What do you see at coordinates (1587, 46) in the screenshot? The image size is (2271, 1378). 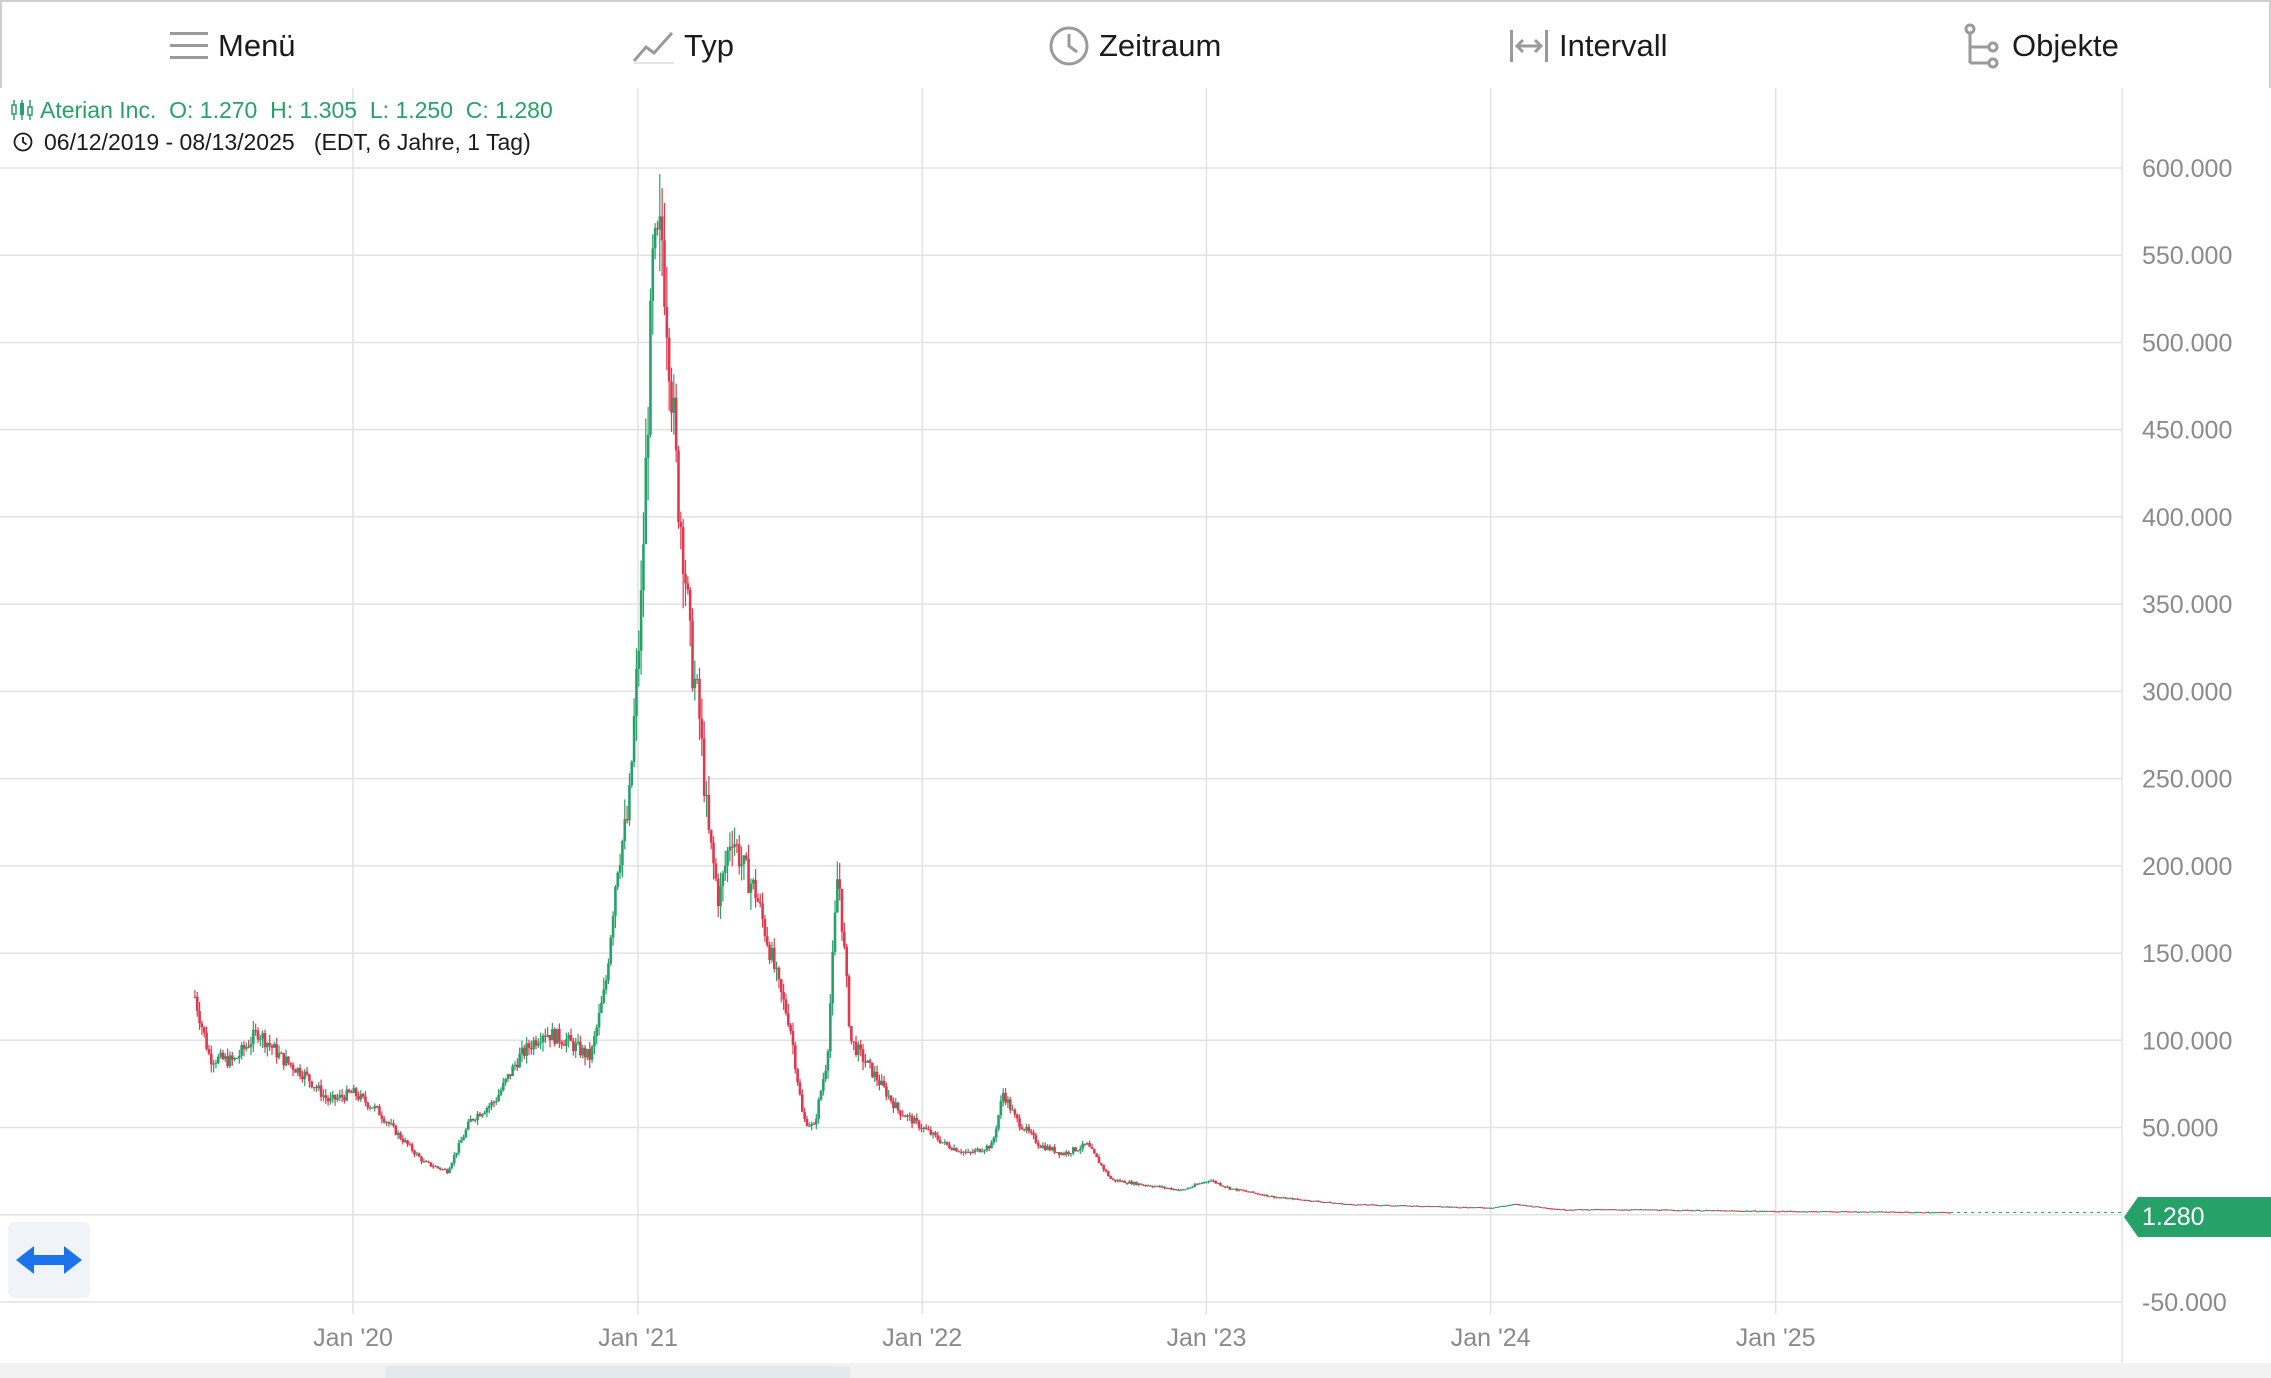 I see `interval-button: Intervall` at bounding box center [1587, 46].